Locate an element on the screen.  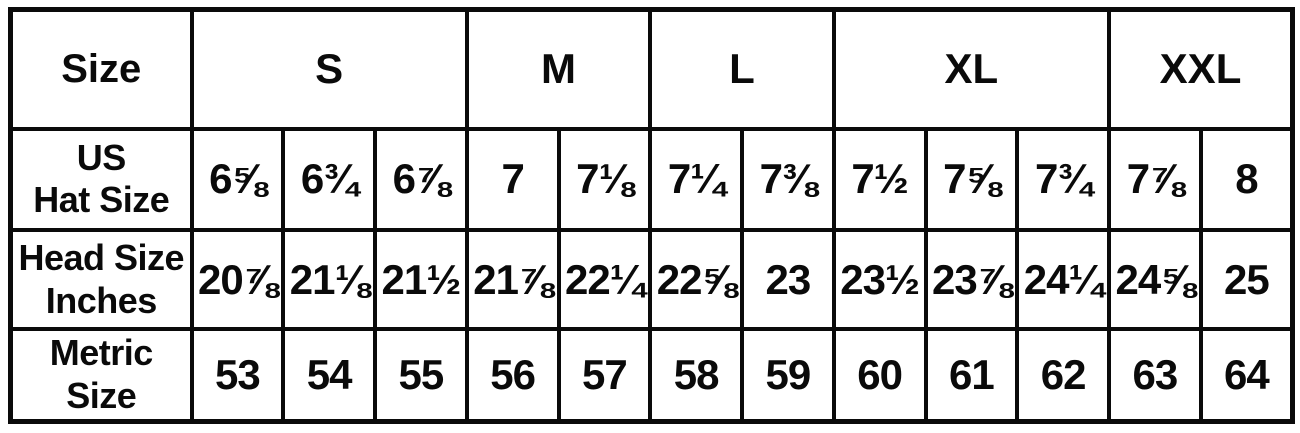
metric-size-cell: 63 is located at coordinates (1155, 375).